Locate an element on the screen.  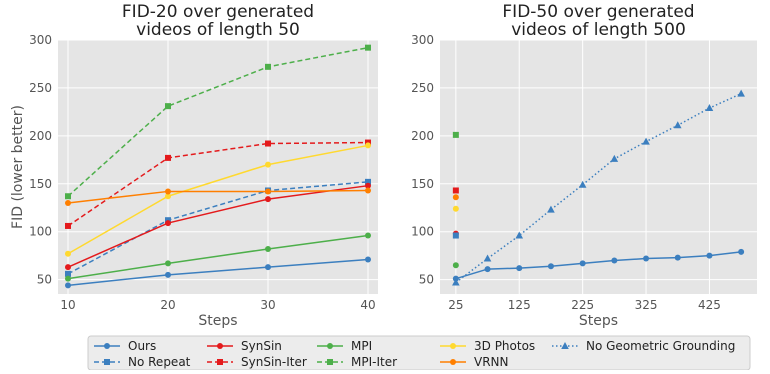
legend-label: MPI-Iter is located at coordinates (374, 362).